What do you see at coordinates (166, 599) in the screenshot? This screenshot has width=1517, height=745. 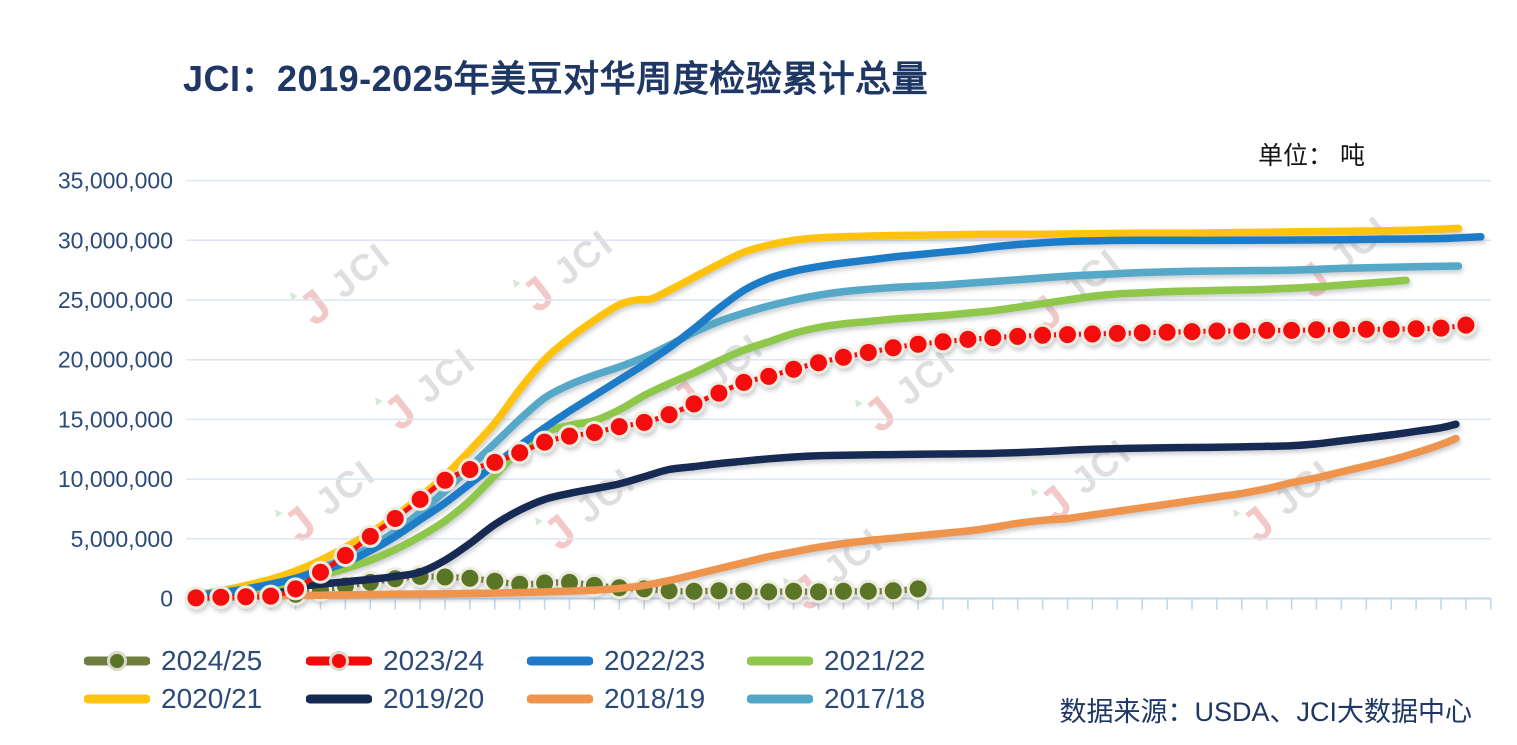 I see `y-axis-label: 0` at bounding box center [166, 599].